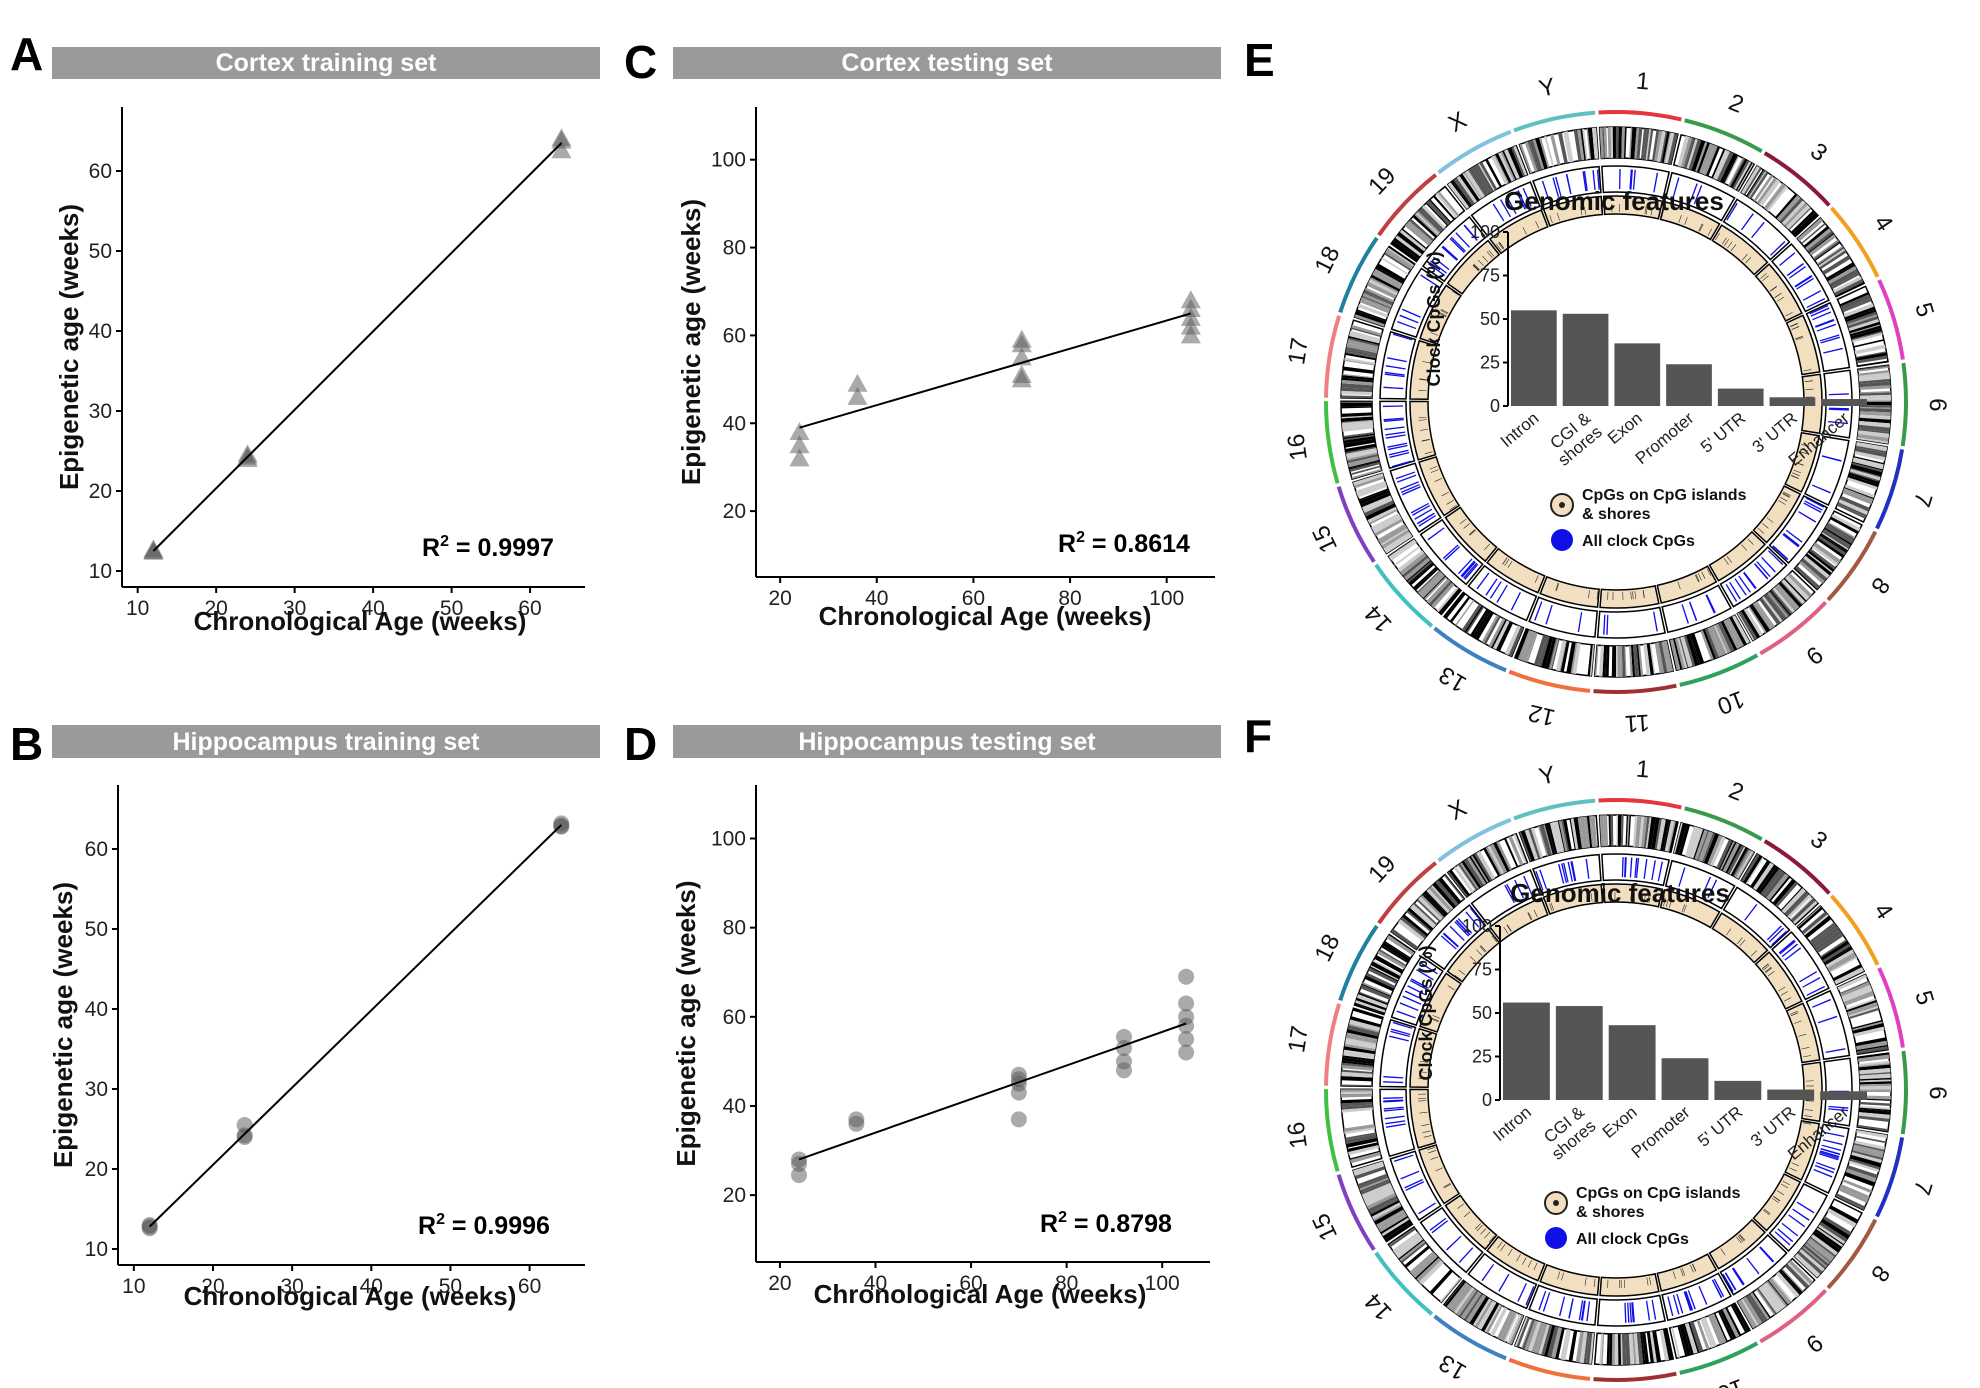  I want to click on chromosome-label: 5, so click(1924, 998).